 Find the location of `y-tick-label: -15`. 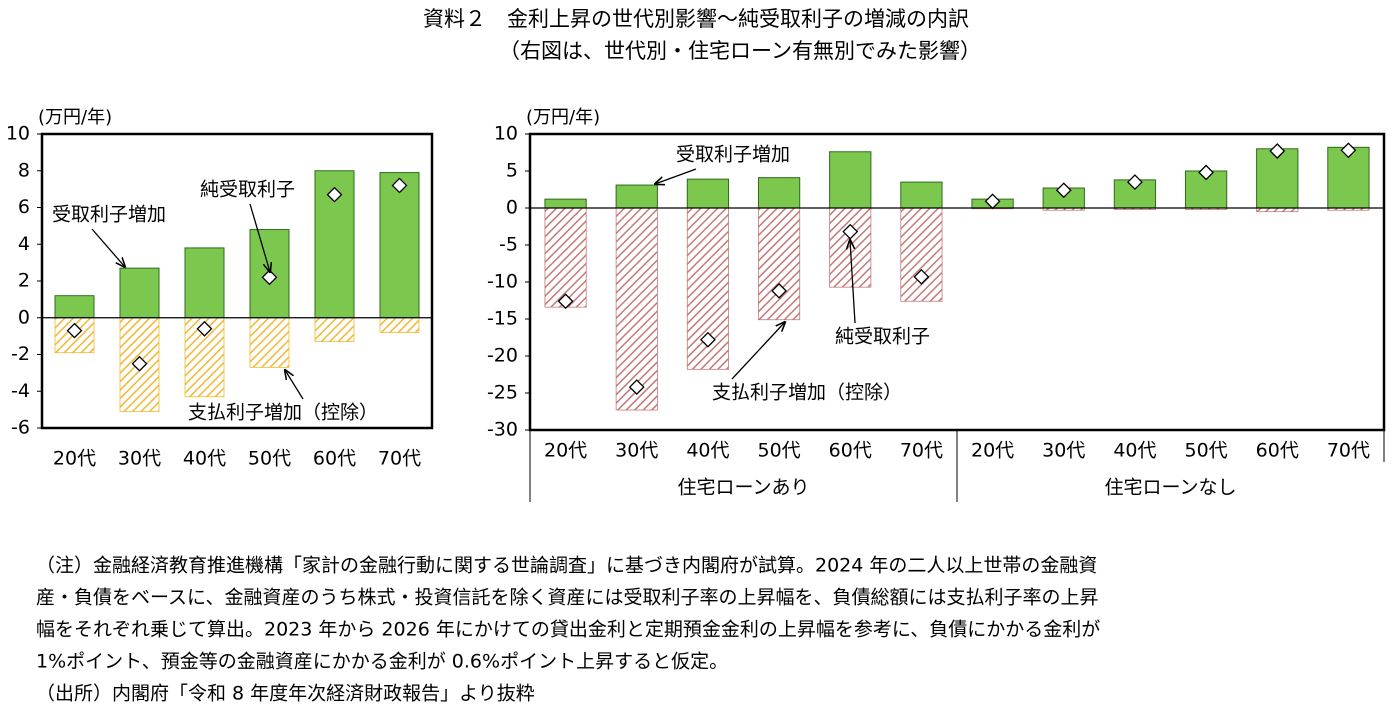

y-tick-label: -15 is located at coordinates (502, 319).